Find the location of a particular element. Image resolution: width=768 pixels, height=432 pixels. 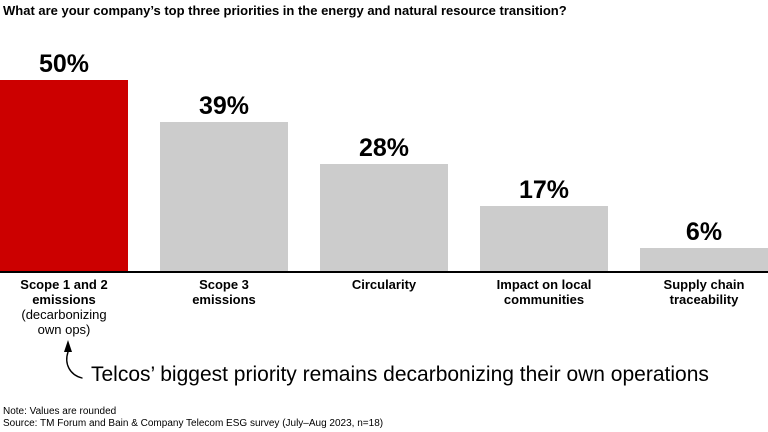

annotation-arrow-icon is located at coordinates (73, 359).